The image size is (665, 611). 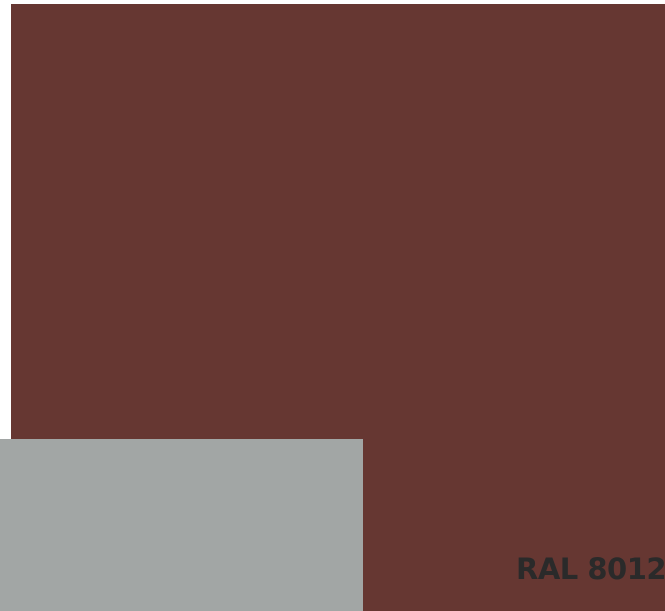 I want to click on ral-code-label: RAL 8012, so click(x=590, y=569).